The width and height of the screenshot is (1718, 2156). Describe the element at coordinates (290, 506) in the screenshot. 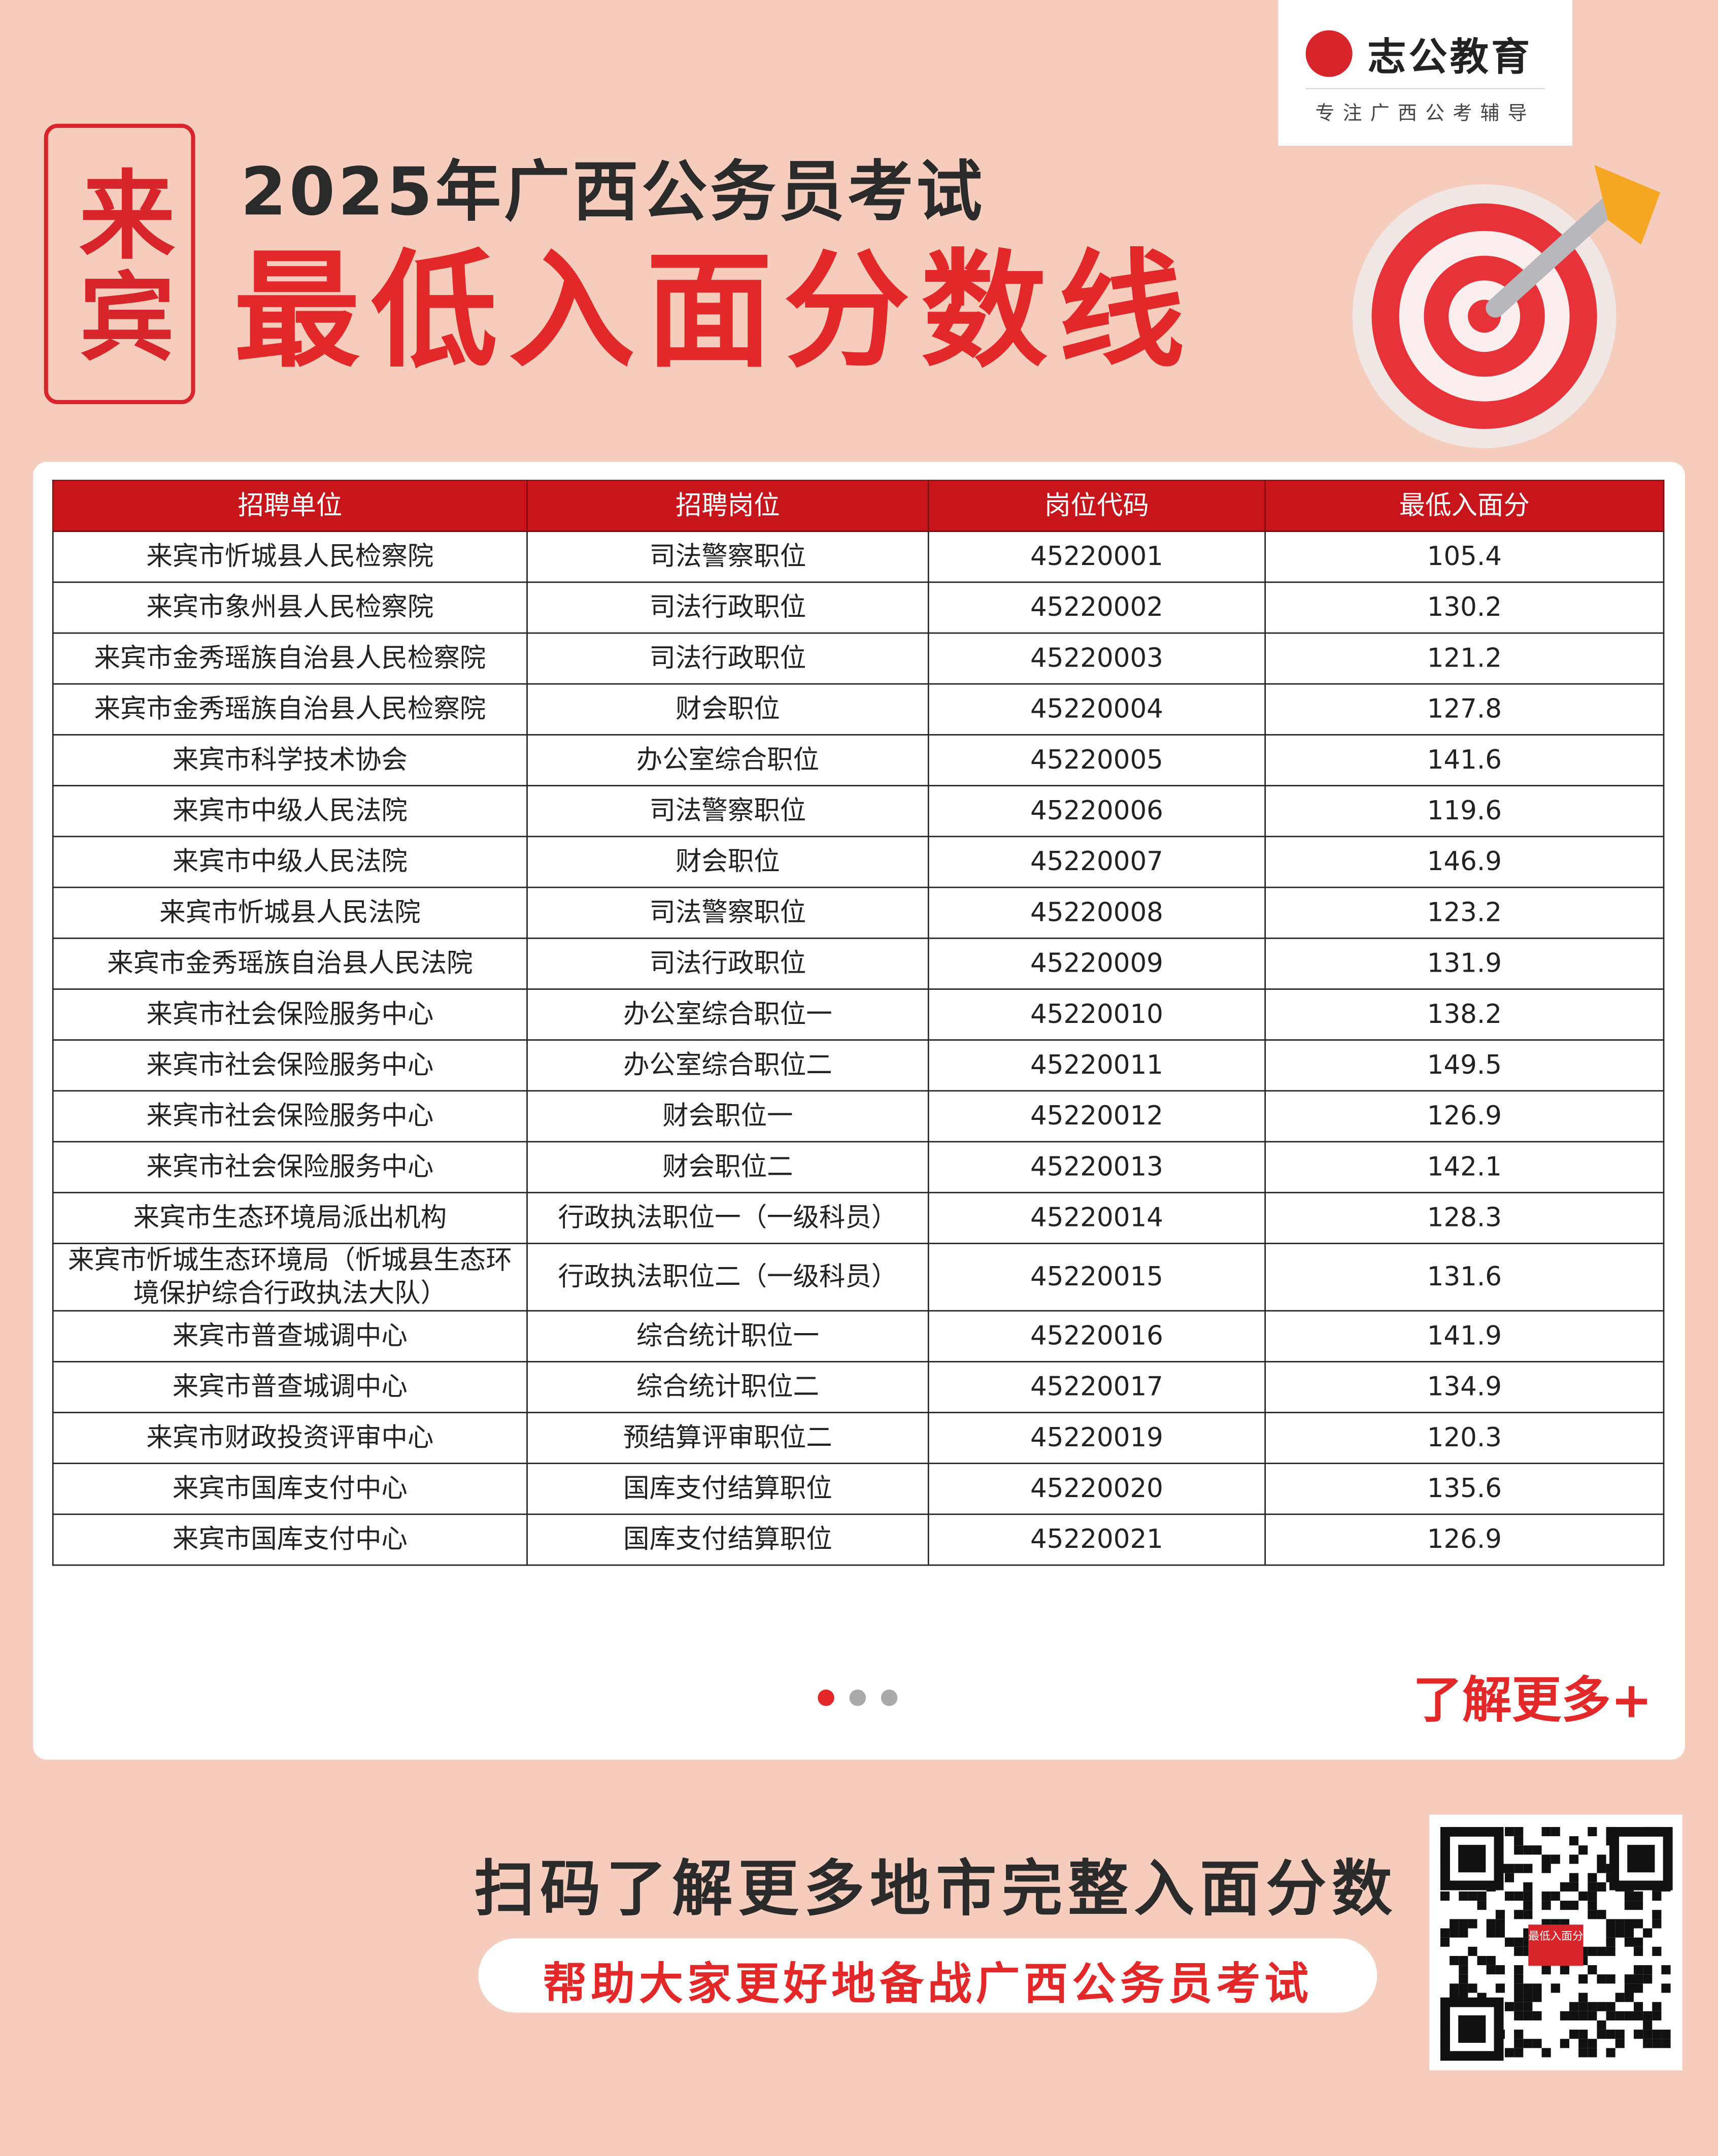

I see `column-header: 招聘单位` at that location.